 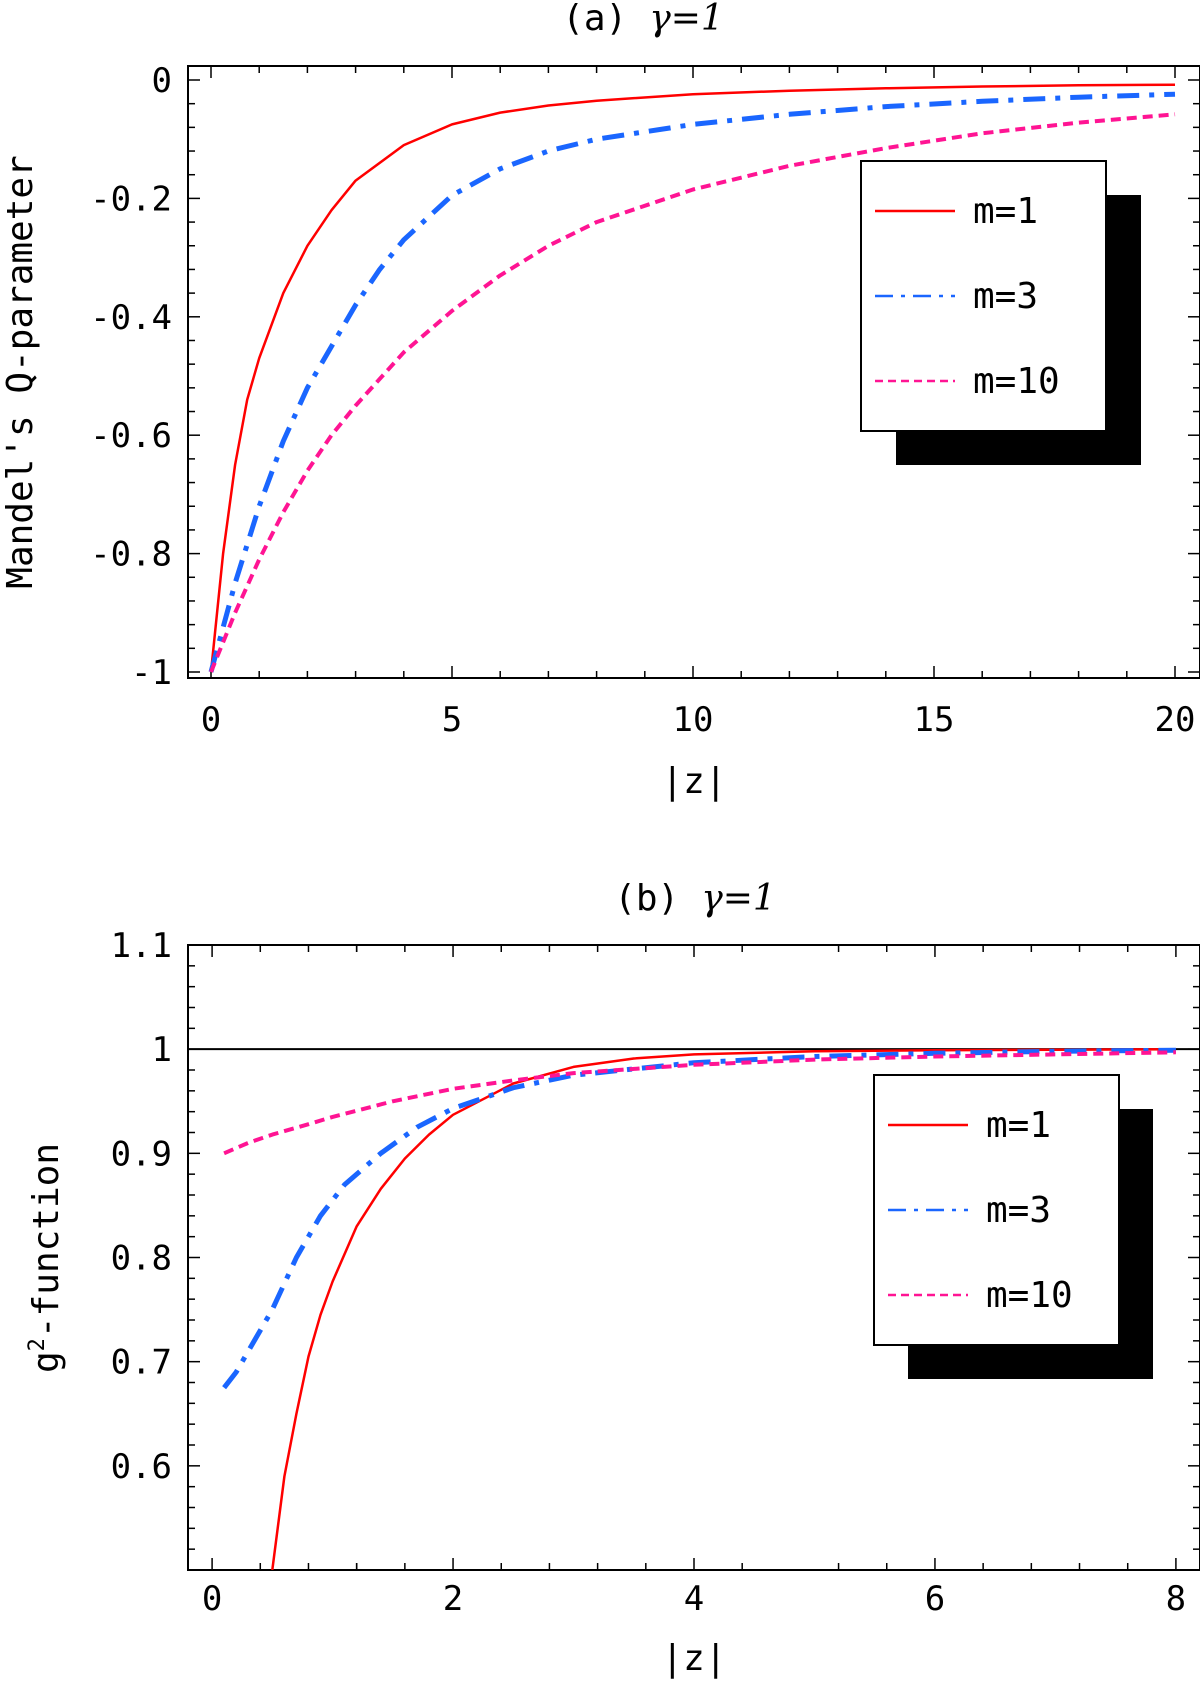 What do you see at coordinates (1018, 1210) in the screenshot?
I see `b-legend-label-m3: m=3` at bounding box center [1018, 1210].